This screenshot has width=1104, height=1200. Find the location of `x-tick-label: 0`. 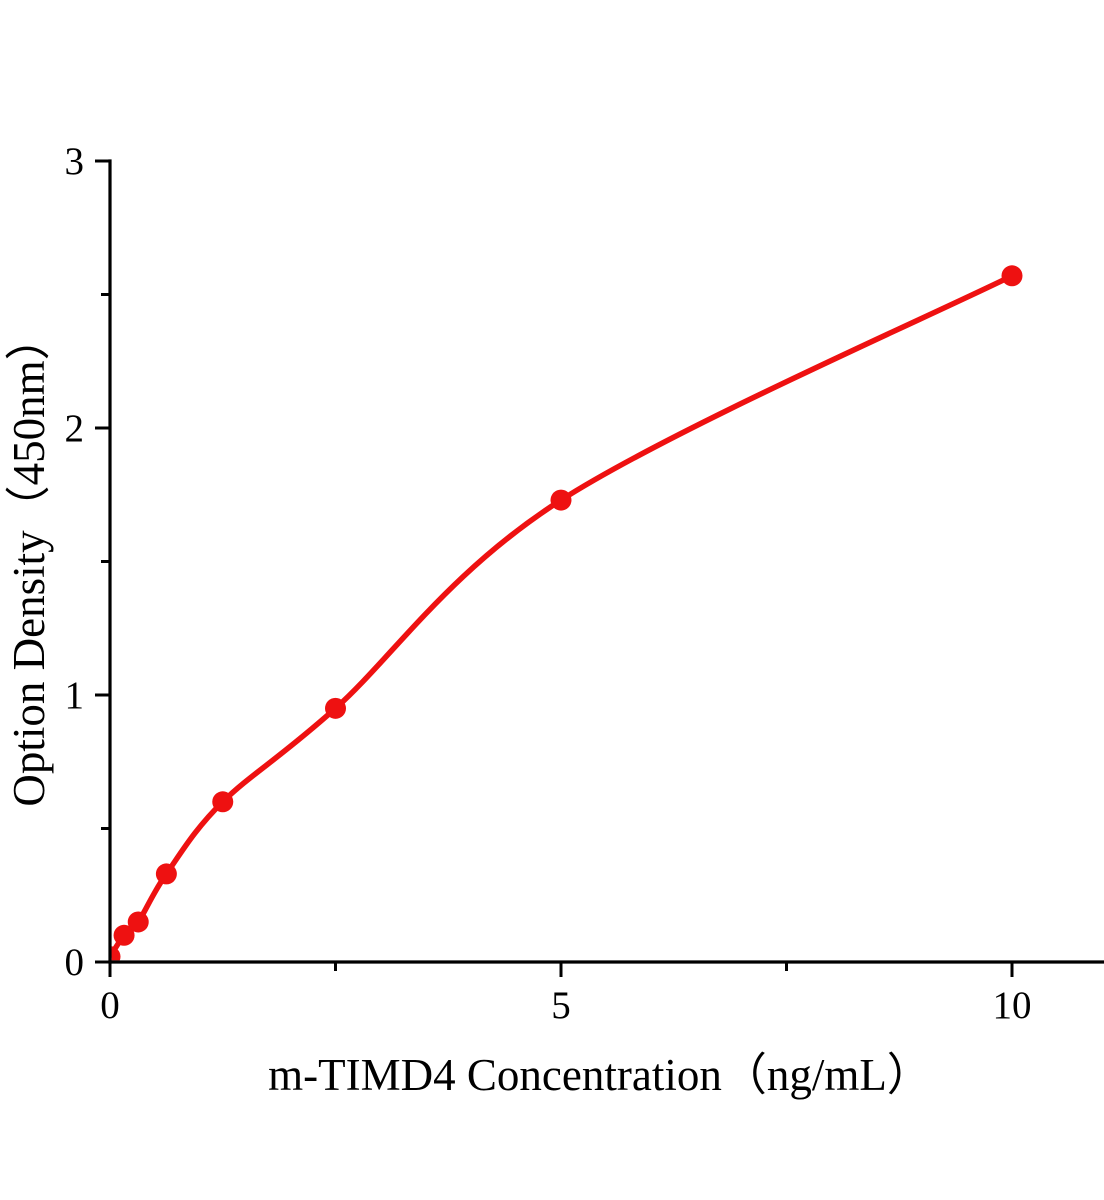

x-tick-label: 0 is located at coordinates (110, 1005).